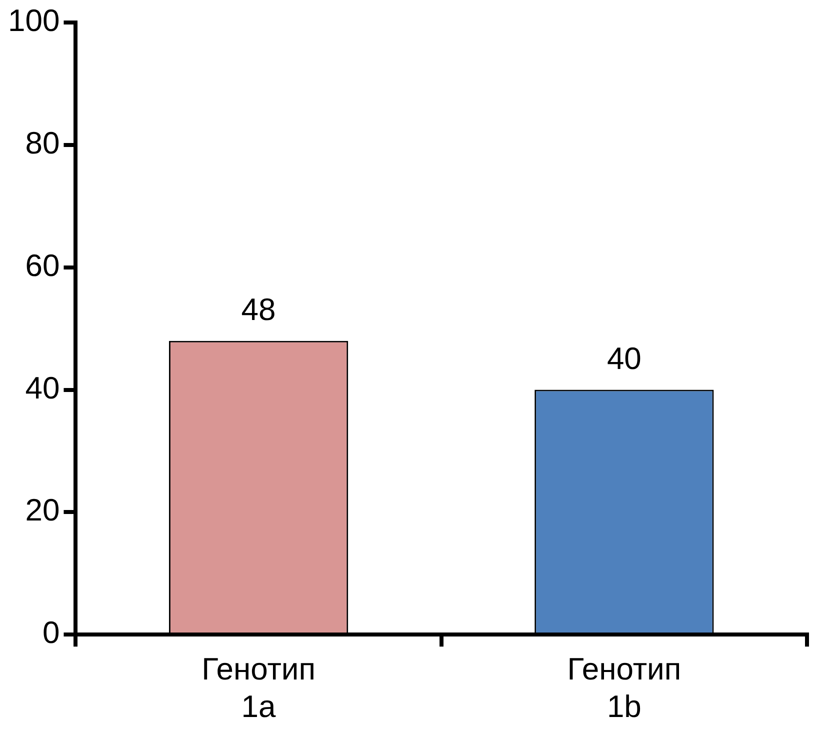 The width and height of the screenshot is (813, 737). I want to click on y-tick-label: 60, so click(42, 265).